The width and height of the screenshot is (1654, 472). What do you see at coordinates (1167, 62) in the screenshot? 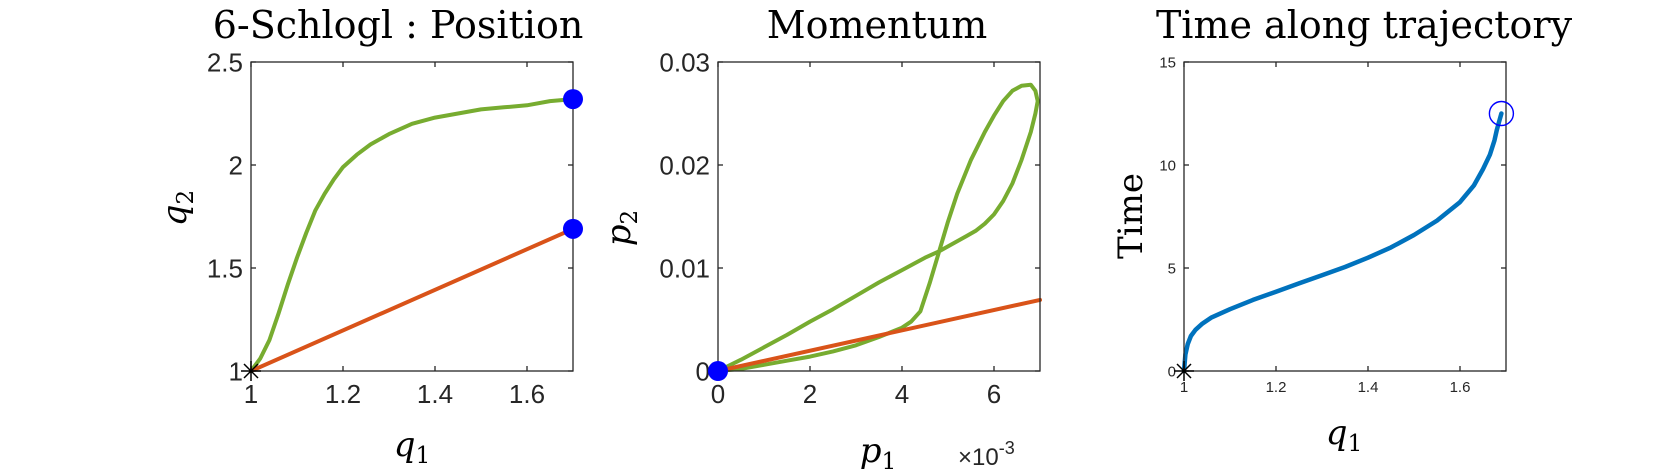
I see `time-y-tick-label: 15` at bounding box center [1167, 62].